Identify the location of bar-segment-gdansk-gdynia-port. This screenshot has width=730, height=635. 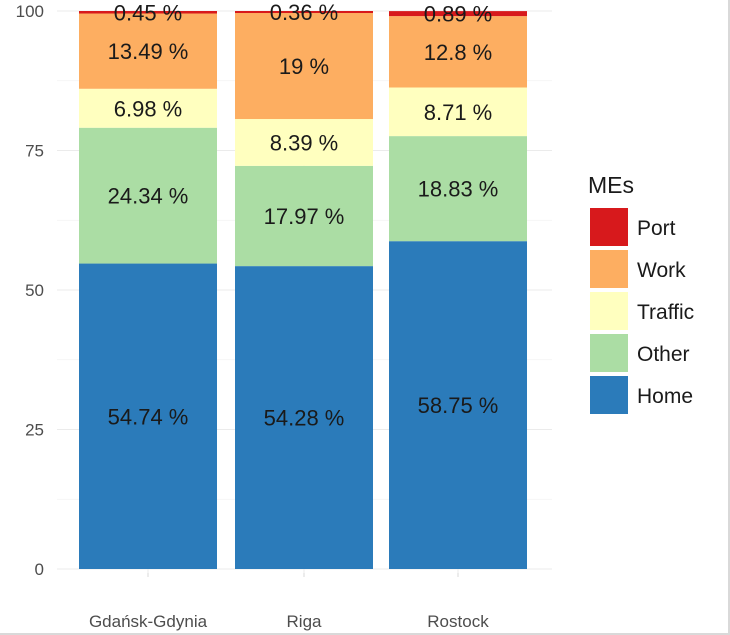
(148, 12).